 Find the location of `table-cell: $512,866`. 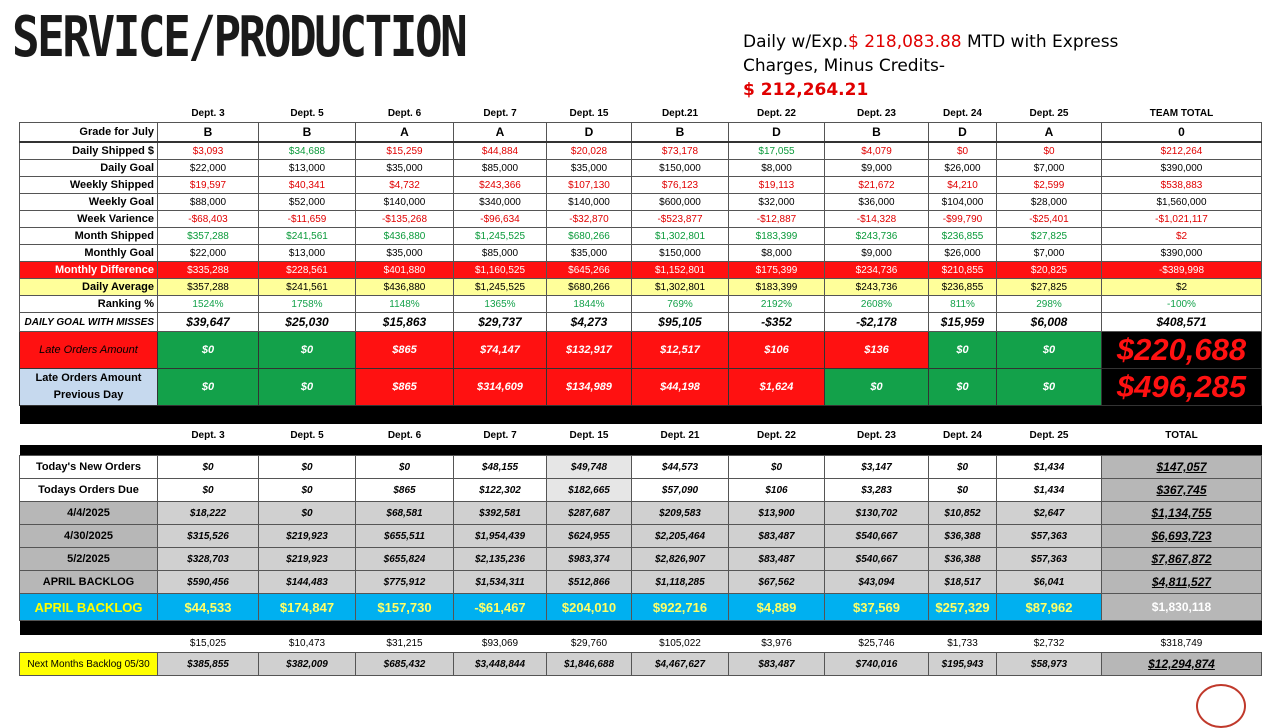

table-cell: $512,866 is located at coordinates (589, 582).